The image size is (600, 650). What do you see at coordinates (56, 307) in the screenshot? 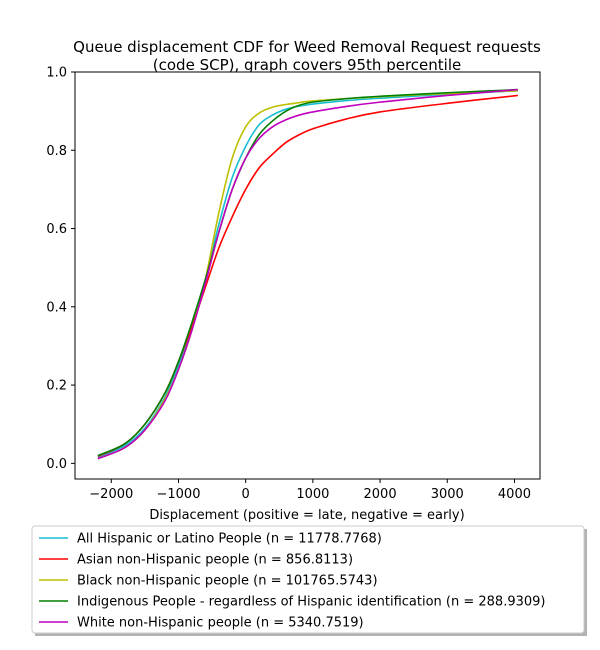
I see `y-tick-label-2: 0.4` at bounding box center [56, 307].